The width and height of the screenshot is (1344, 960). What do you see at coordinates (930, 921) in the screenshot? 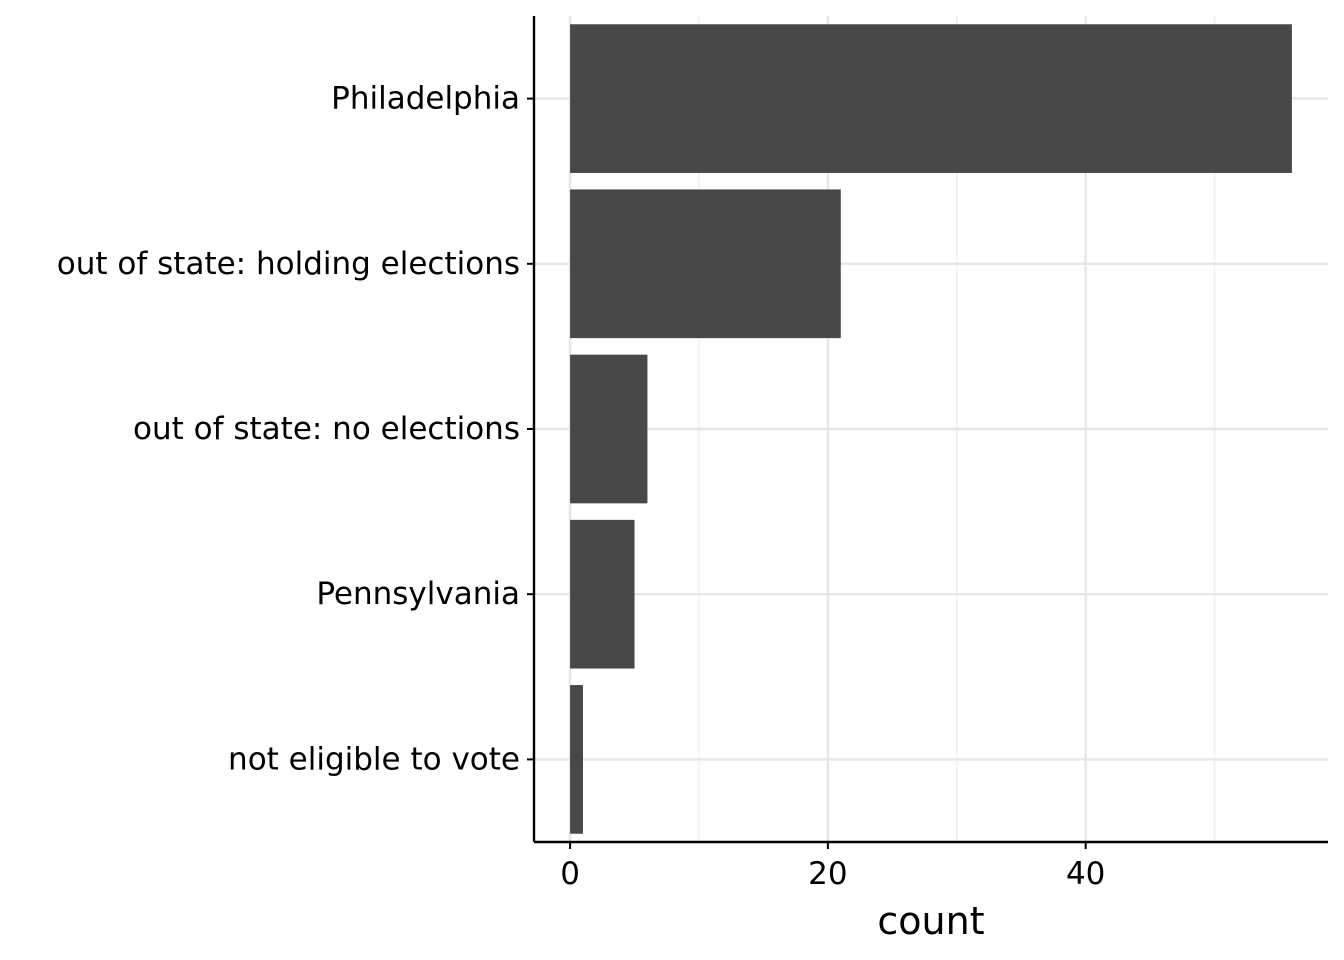
I see `x-axis-title: count` at bounding box center [930, 921].